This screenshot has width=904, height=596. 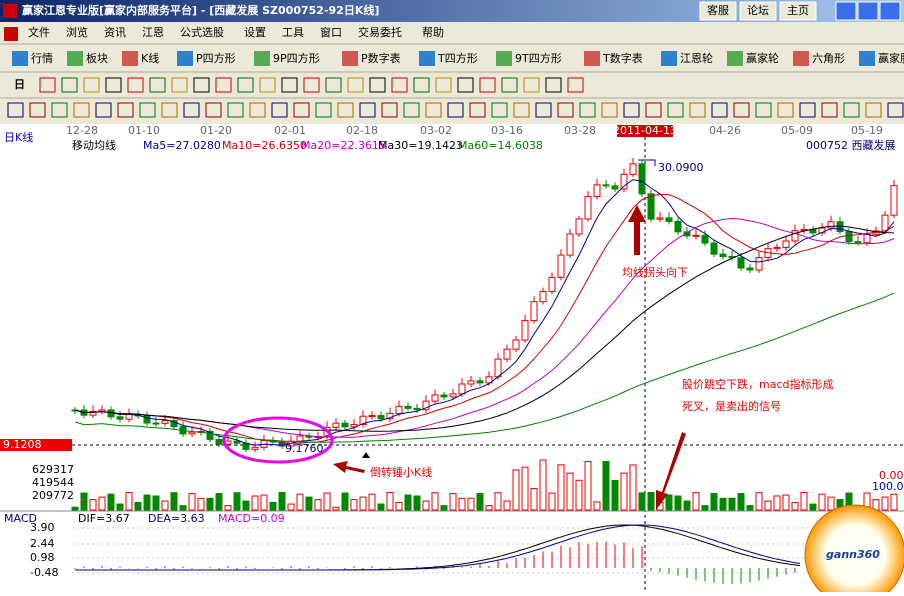 What do you see at coordinates (762, 58) in the screenshot?
I see `toolbar-label: 赢家轮` at bounding box center [762, 58].